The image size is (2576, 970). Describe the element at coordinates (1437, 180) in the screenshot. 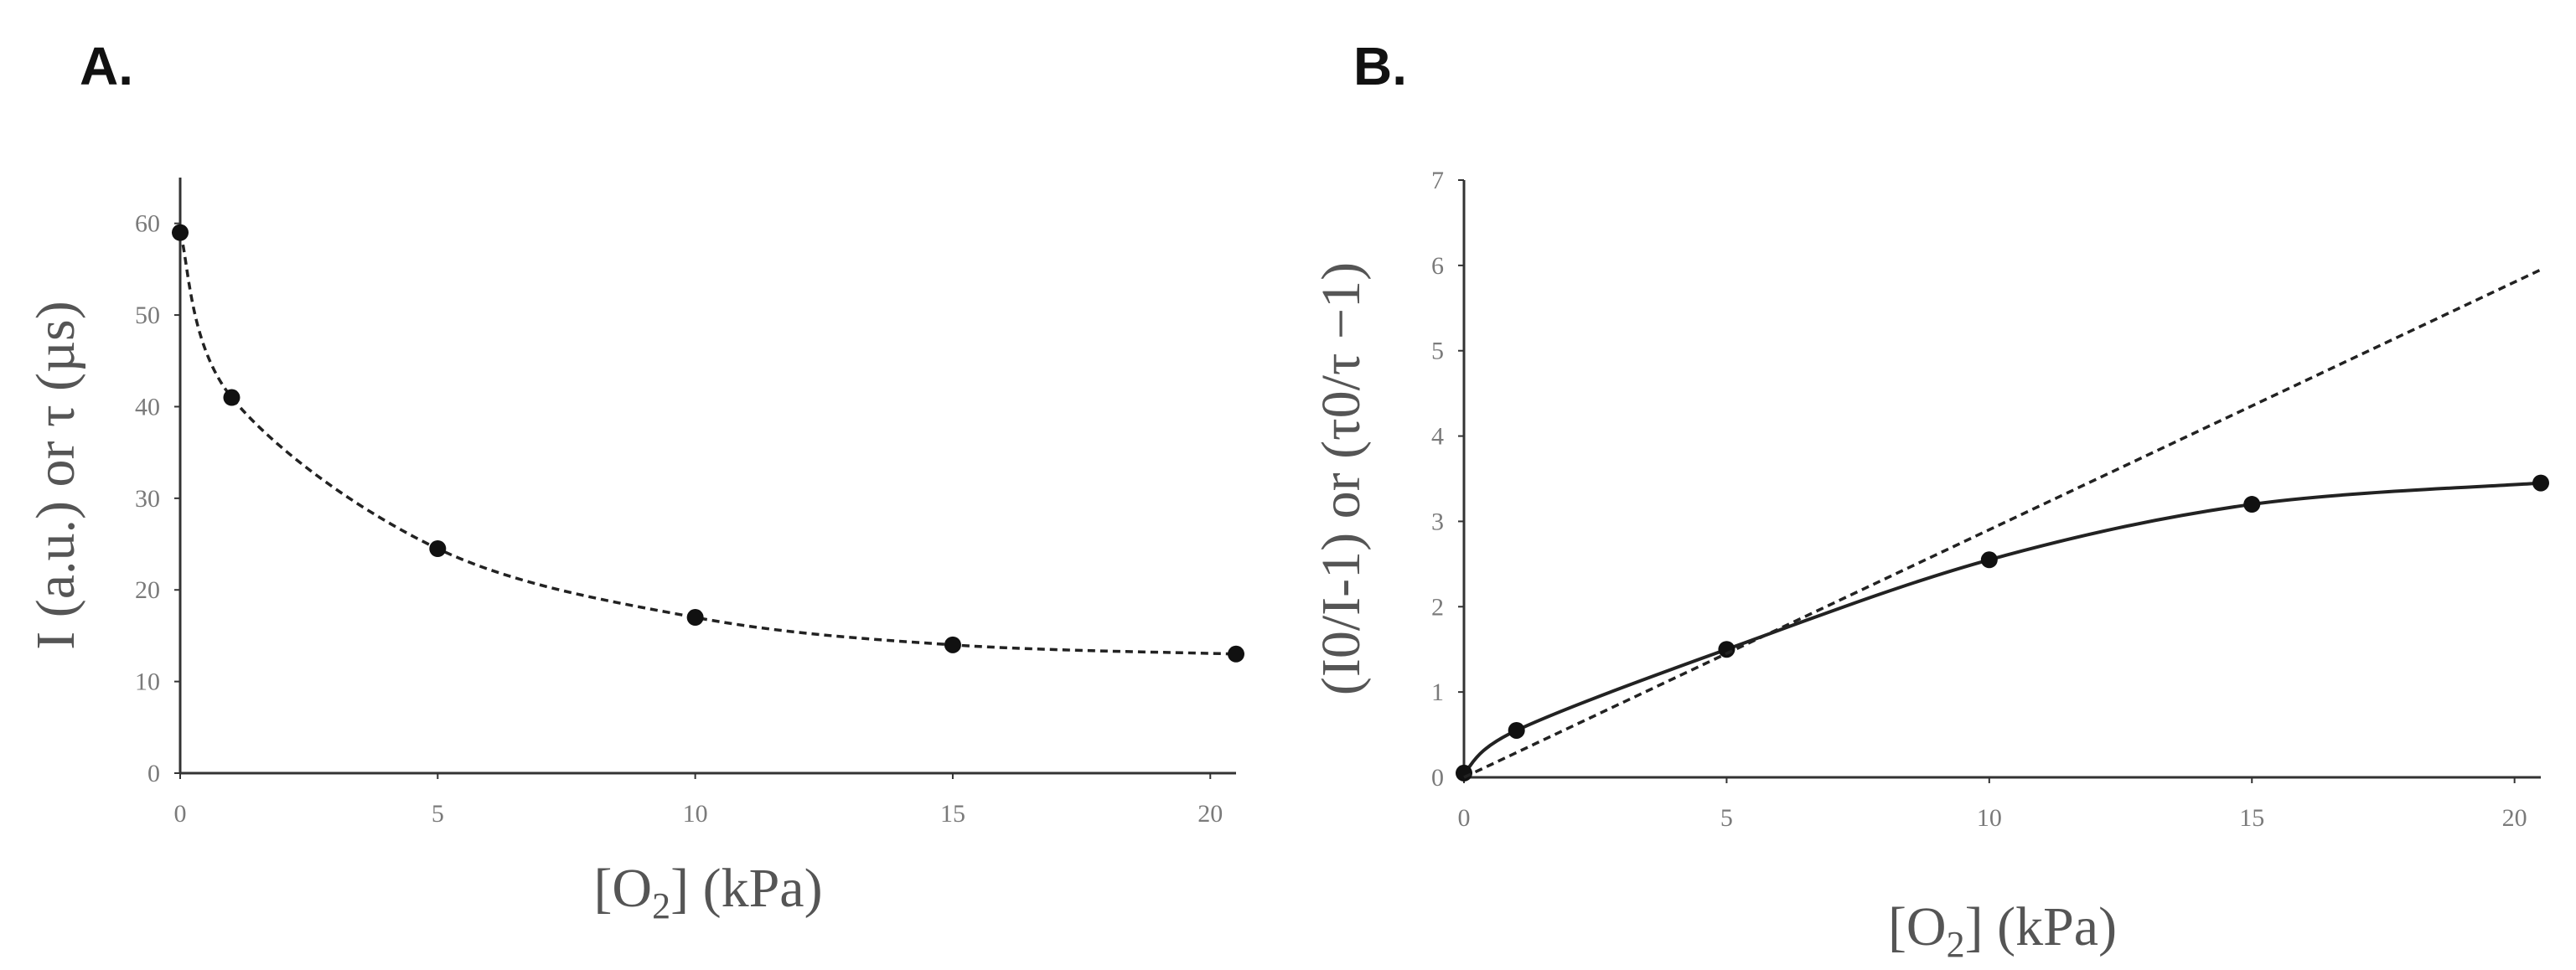

I see `panel-b-y-tick-label: 7` at that location.